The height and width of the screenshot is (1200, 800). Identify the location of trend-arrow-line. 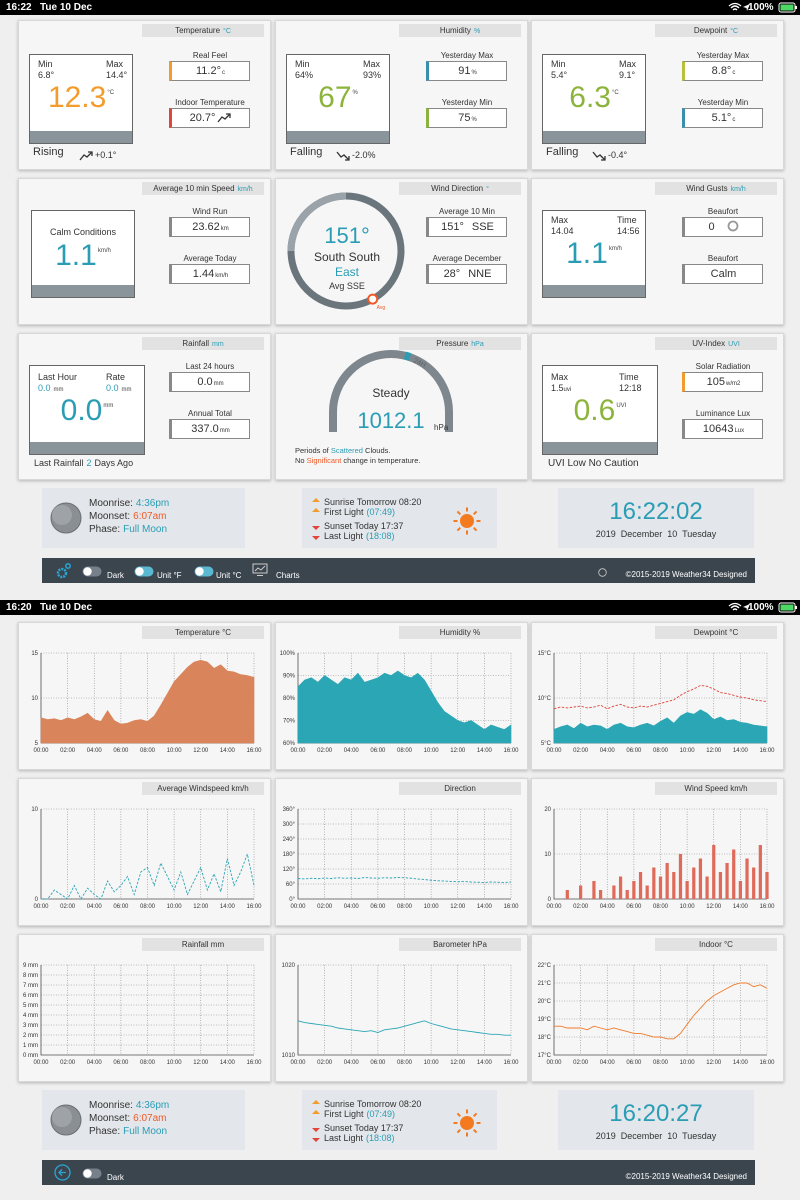
(86, 156).